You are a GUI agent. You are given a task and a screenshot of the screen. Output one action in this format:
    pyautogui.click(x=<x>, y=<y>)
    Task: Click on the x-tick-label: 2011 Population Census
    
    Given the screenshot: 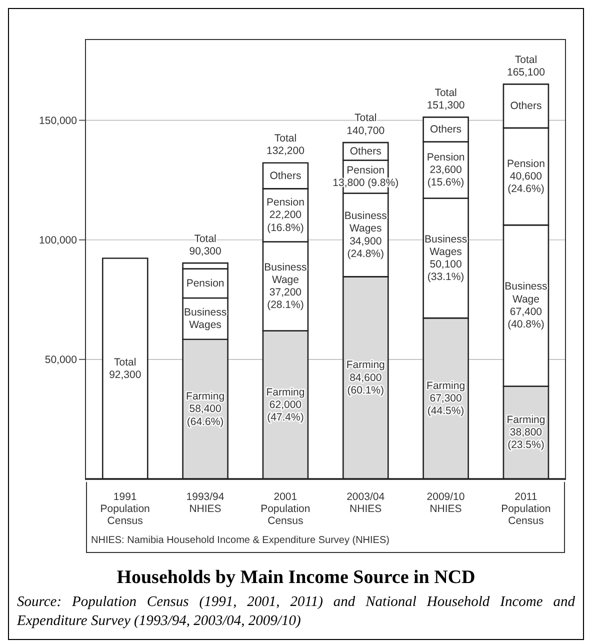 What is the action you would take?
    pyautogui.click(x=526, y=509)
    